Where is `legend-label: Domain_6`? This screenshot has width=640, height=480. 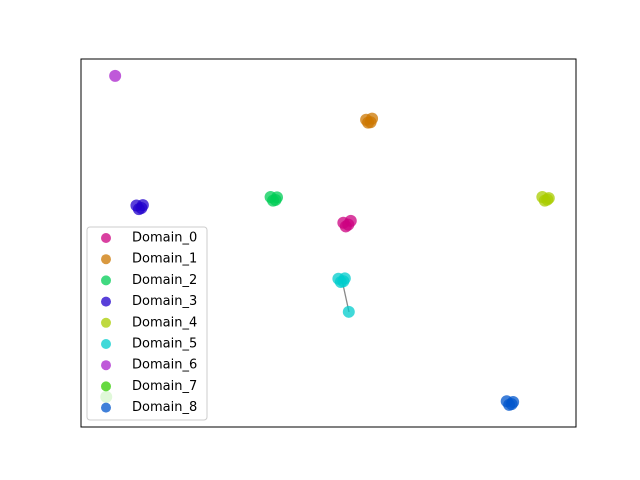 legend-label: Domain_6 is located at coordinates (164, 365).